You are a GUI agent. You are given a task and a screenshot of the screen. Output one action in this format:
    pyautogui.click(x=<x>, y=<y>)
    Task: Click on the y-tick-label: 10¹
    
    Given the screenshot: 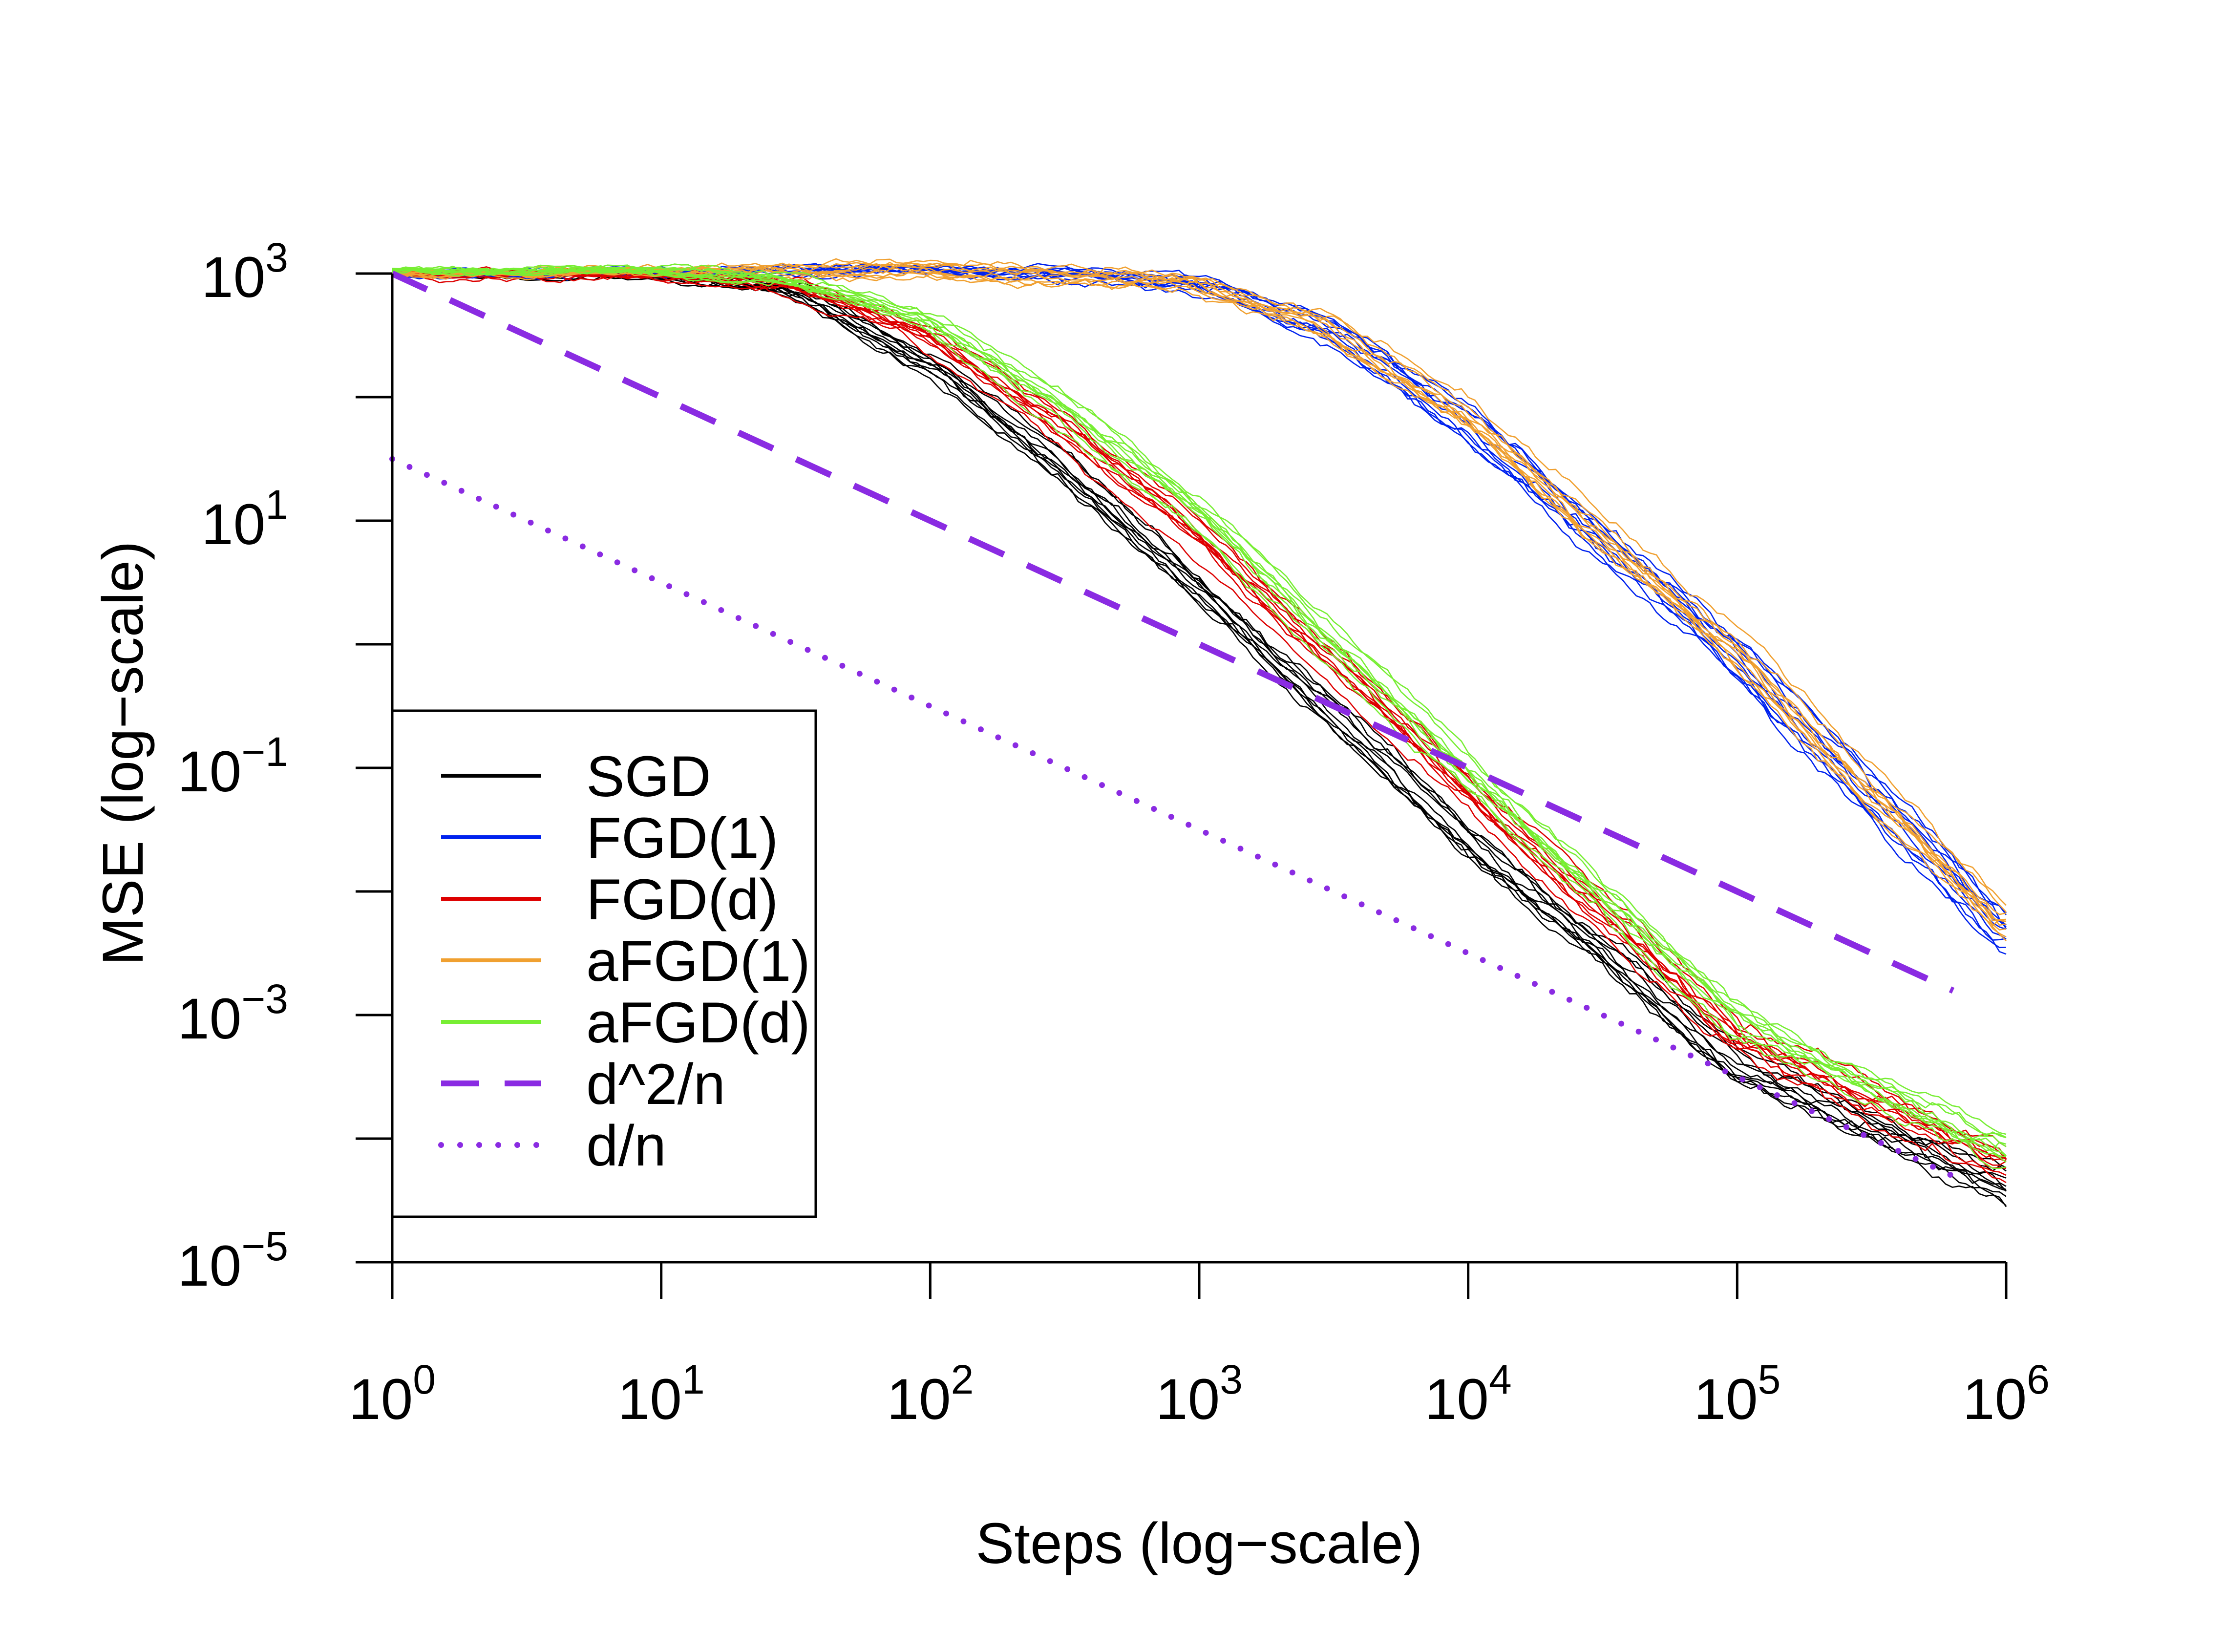 What is the action you would take?
    pyautogui.click(x=244, y=519)
    